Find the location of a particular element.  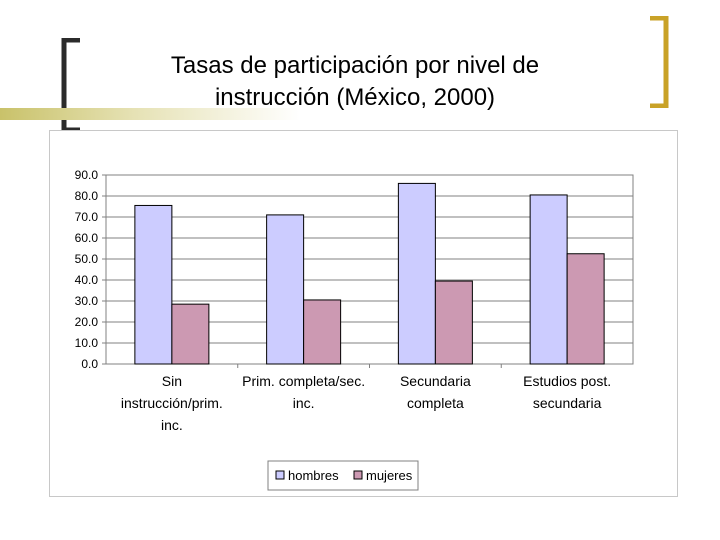

y-tick-label: 70.0 is located at coordinates (87, 217).